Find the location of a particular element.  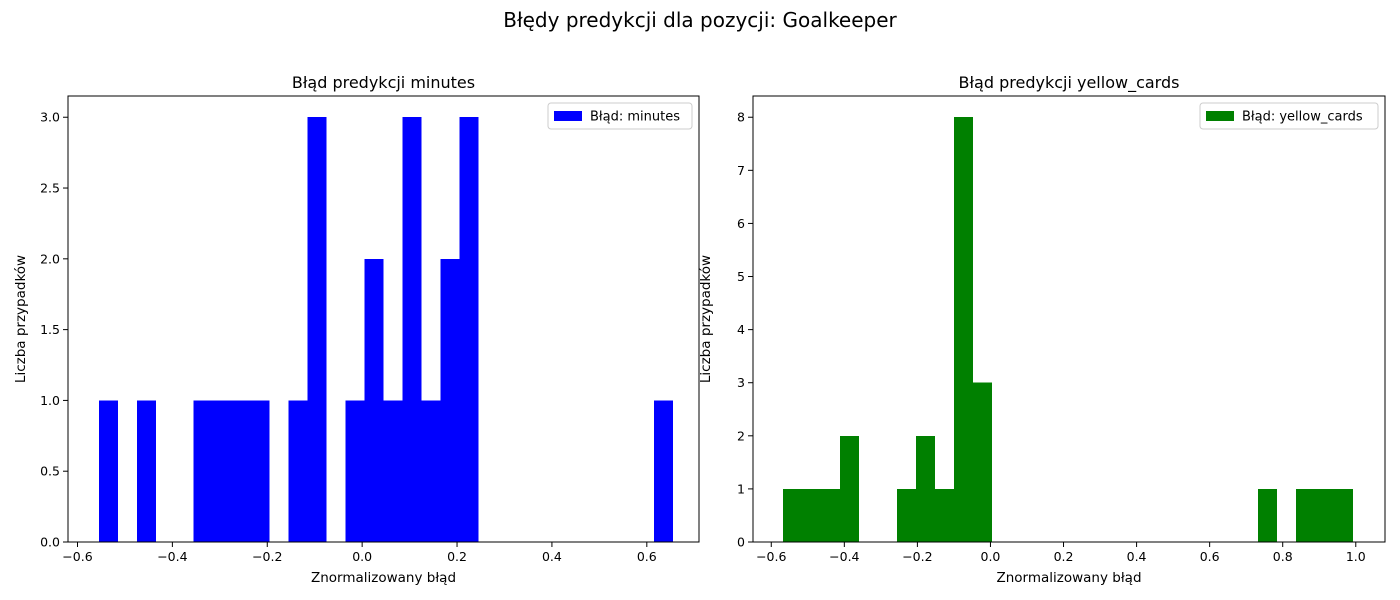

panel2-x-axis-label: Znormalizowany błąd is located at coordinates (1068, 578).